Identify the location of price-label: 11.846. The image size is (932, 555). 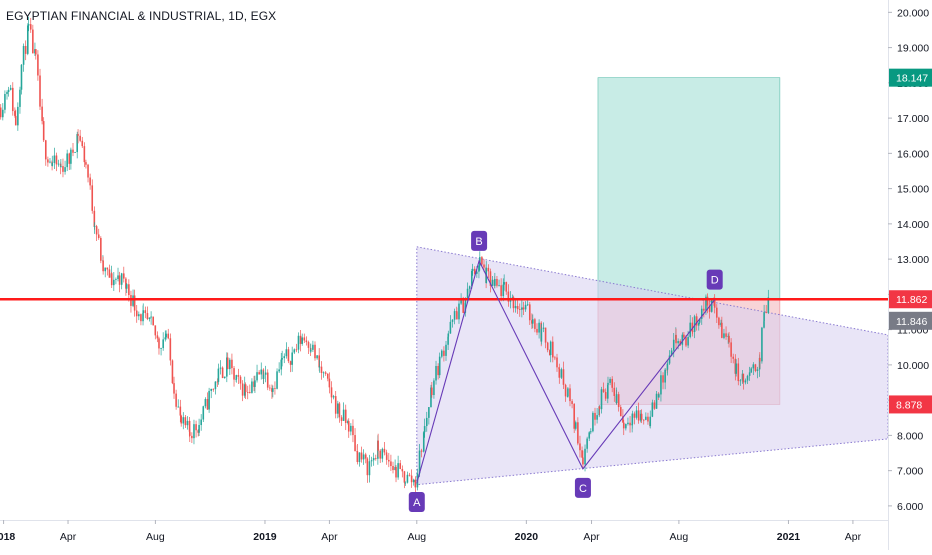
(911, 322).